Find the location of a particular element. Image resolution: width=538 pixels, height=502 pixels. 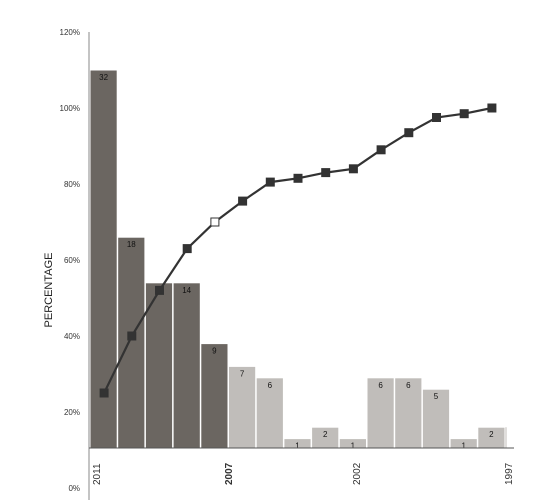

y-tick-label: 120% is located at coordinates (70, 32).